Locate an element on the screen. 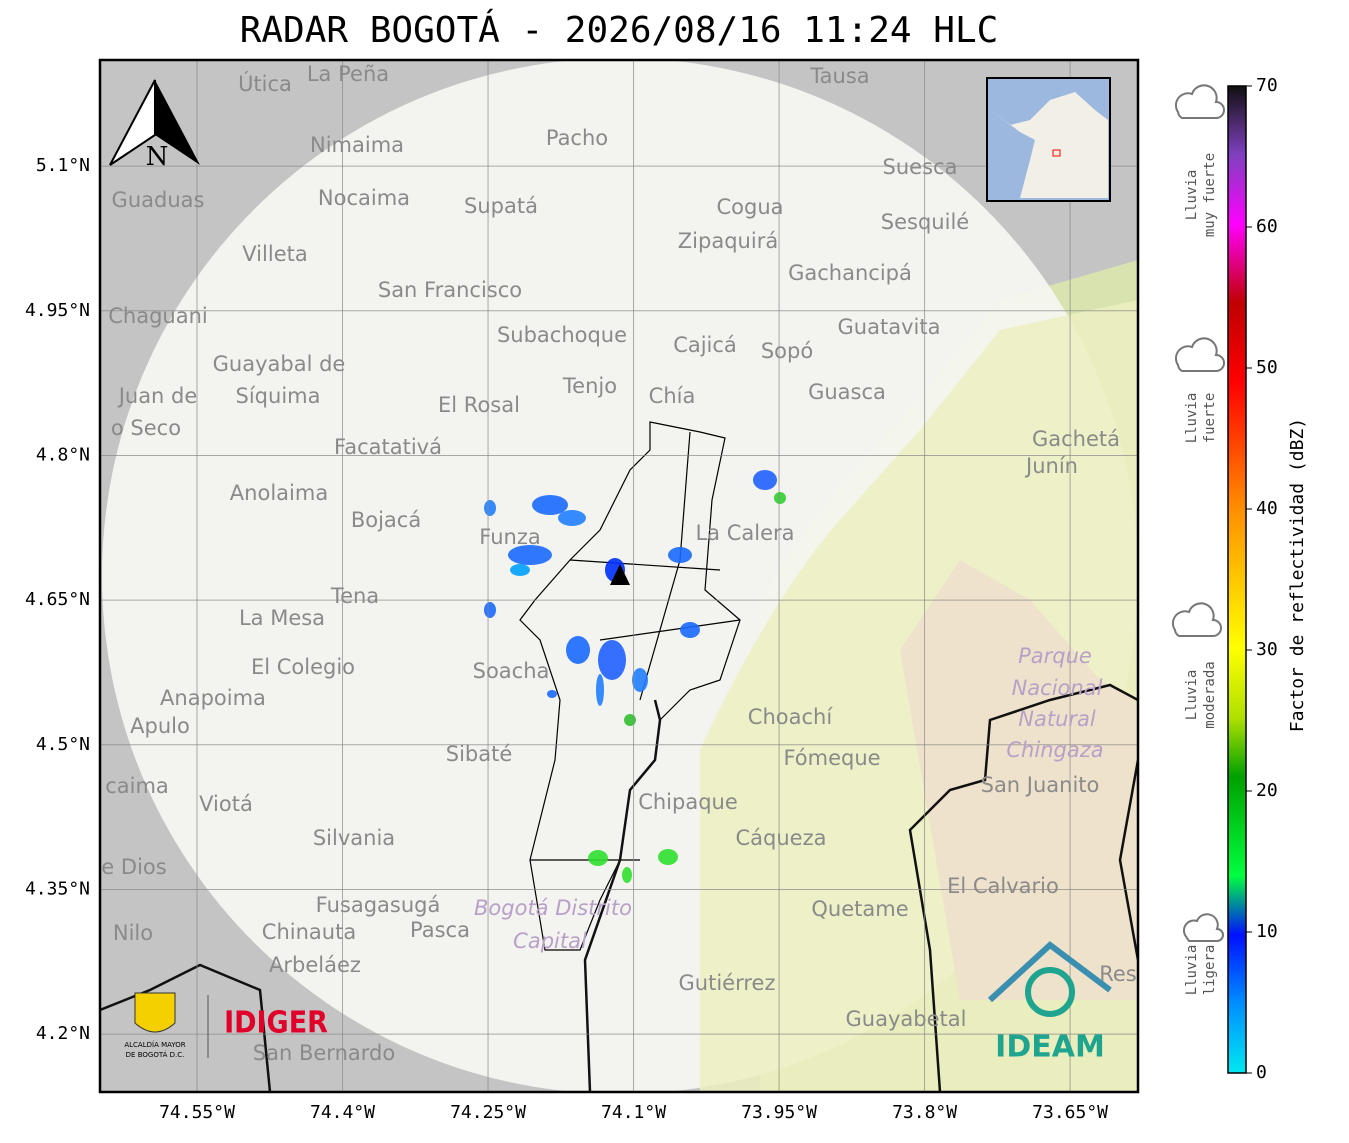  title: RADAR BOGOTÁ - 2026/08/16 11:24 HLC is located at coordinates (619, 30).